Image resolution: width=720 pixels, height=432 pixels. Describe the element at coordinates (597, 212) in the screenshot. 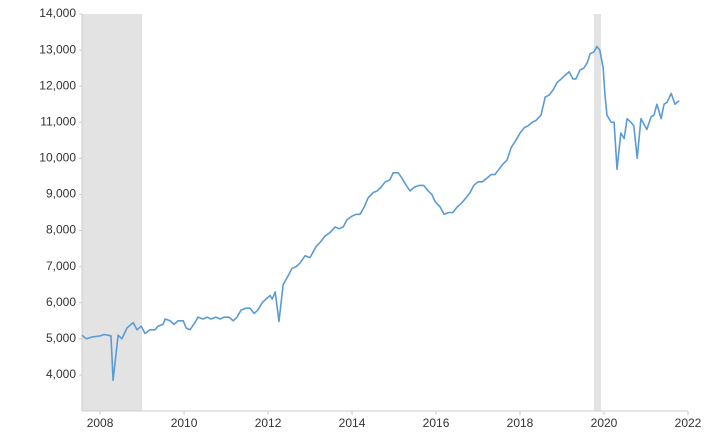

I see `shaded-range` at that location.